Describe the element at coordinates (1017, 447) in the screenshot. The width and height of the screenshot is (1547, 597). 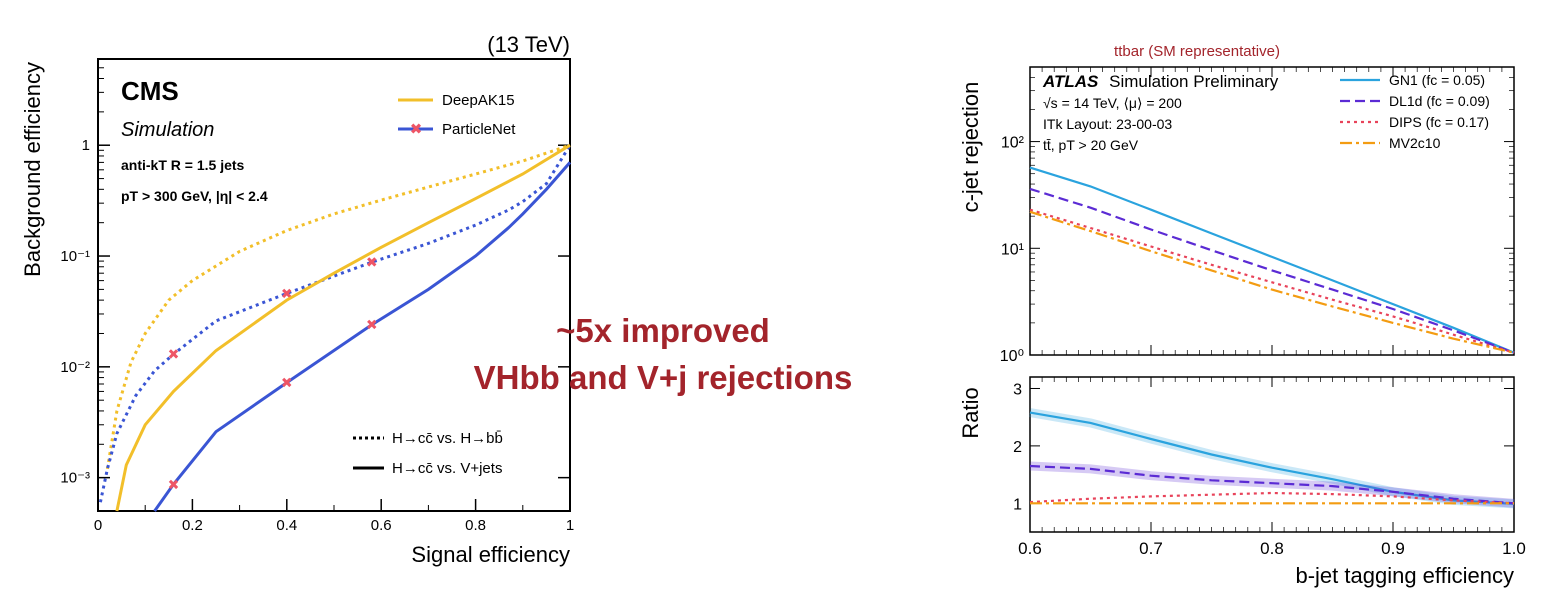
I see `atlas-ratio-ytick-label: 2` at that location.